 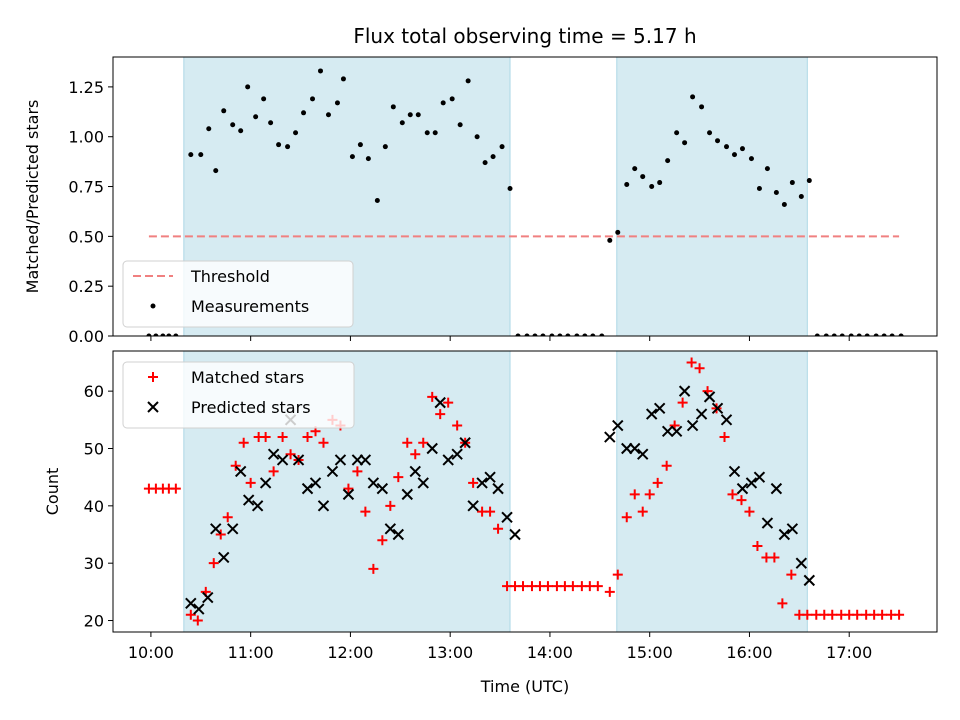 I want to click on legend-box, so click(x=238, y=294).